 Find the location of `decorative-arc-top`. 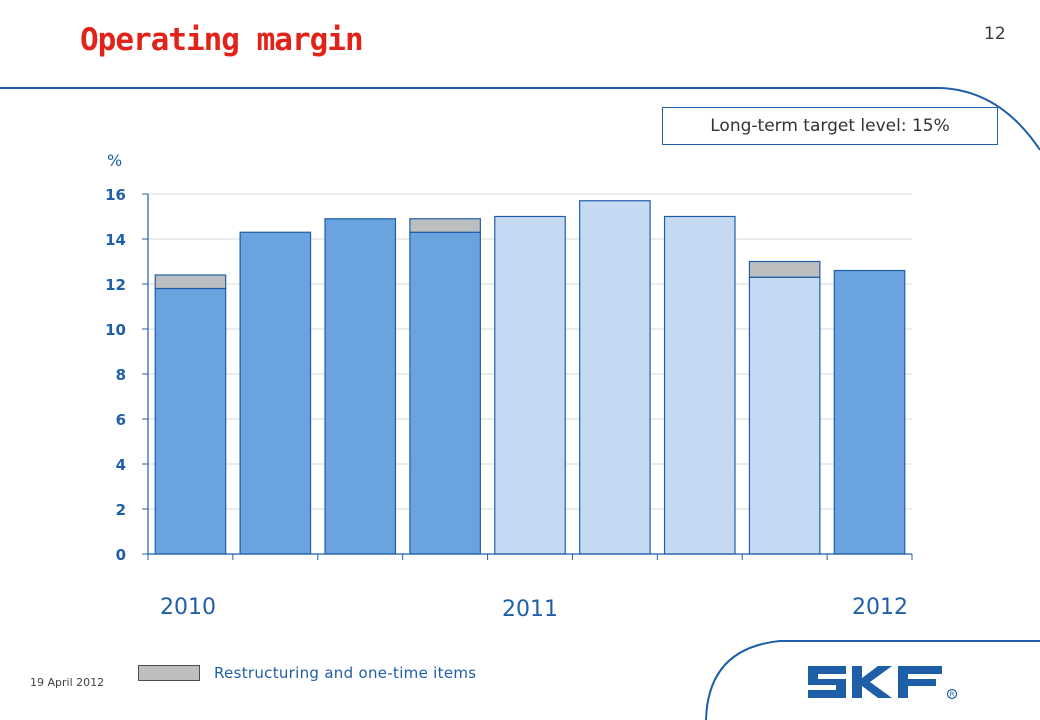

decorative-arc-top is located at coordinates (520, 119).